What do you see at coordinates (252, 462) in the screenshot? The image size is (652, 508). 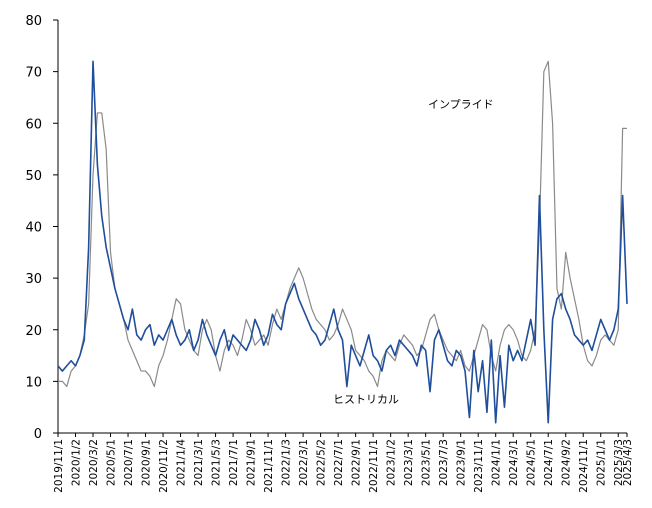 I see `x-tick-label: 2021/9/1` at bounding box center [252, 462].